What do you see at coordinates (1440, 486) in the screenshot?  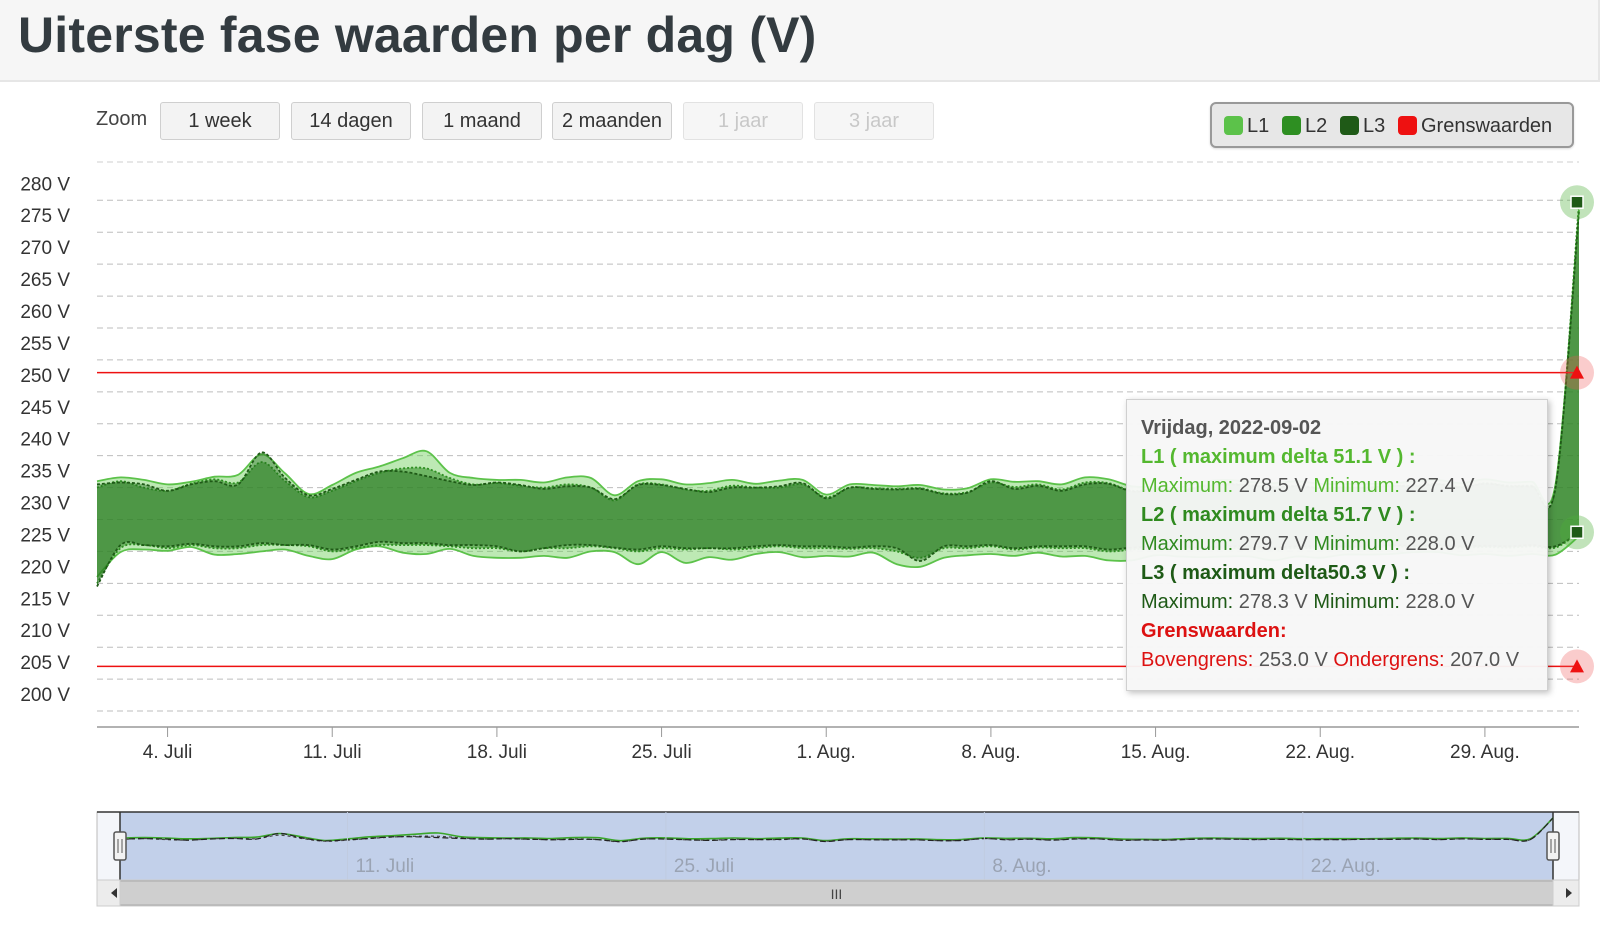 I see `tooltip-l1-min-value: 227.4 V` at bounding box center [1440, 486].